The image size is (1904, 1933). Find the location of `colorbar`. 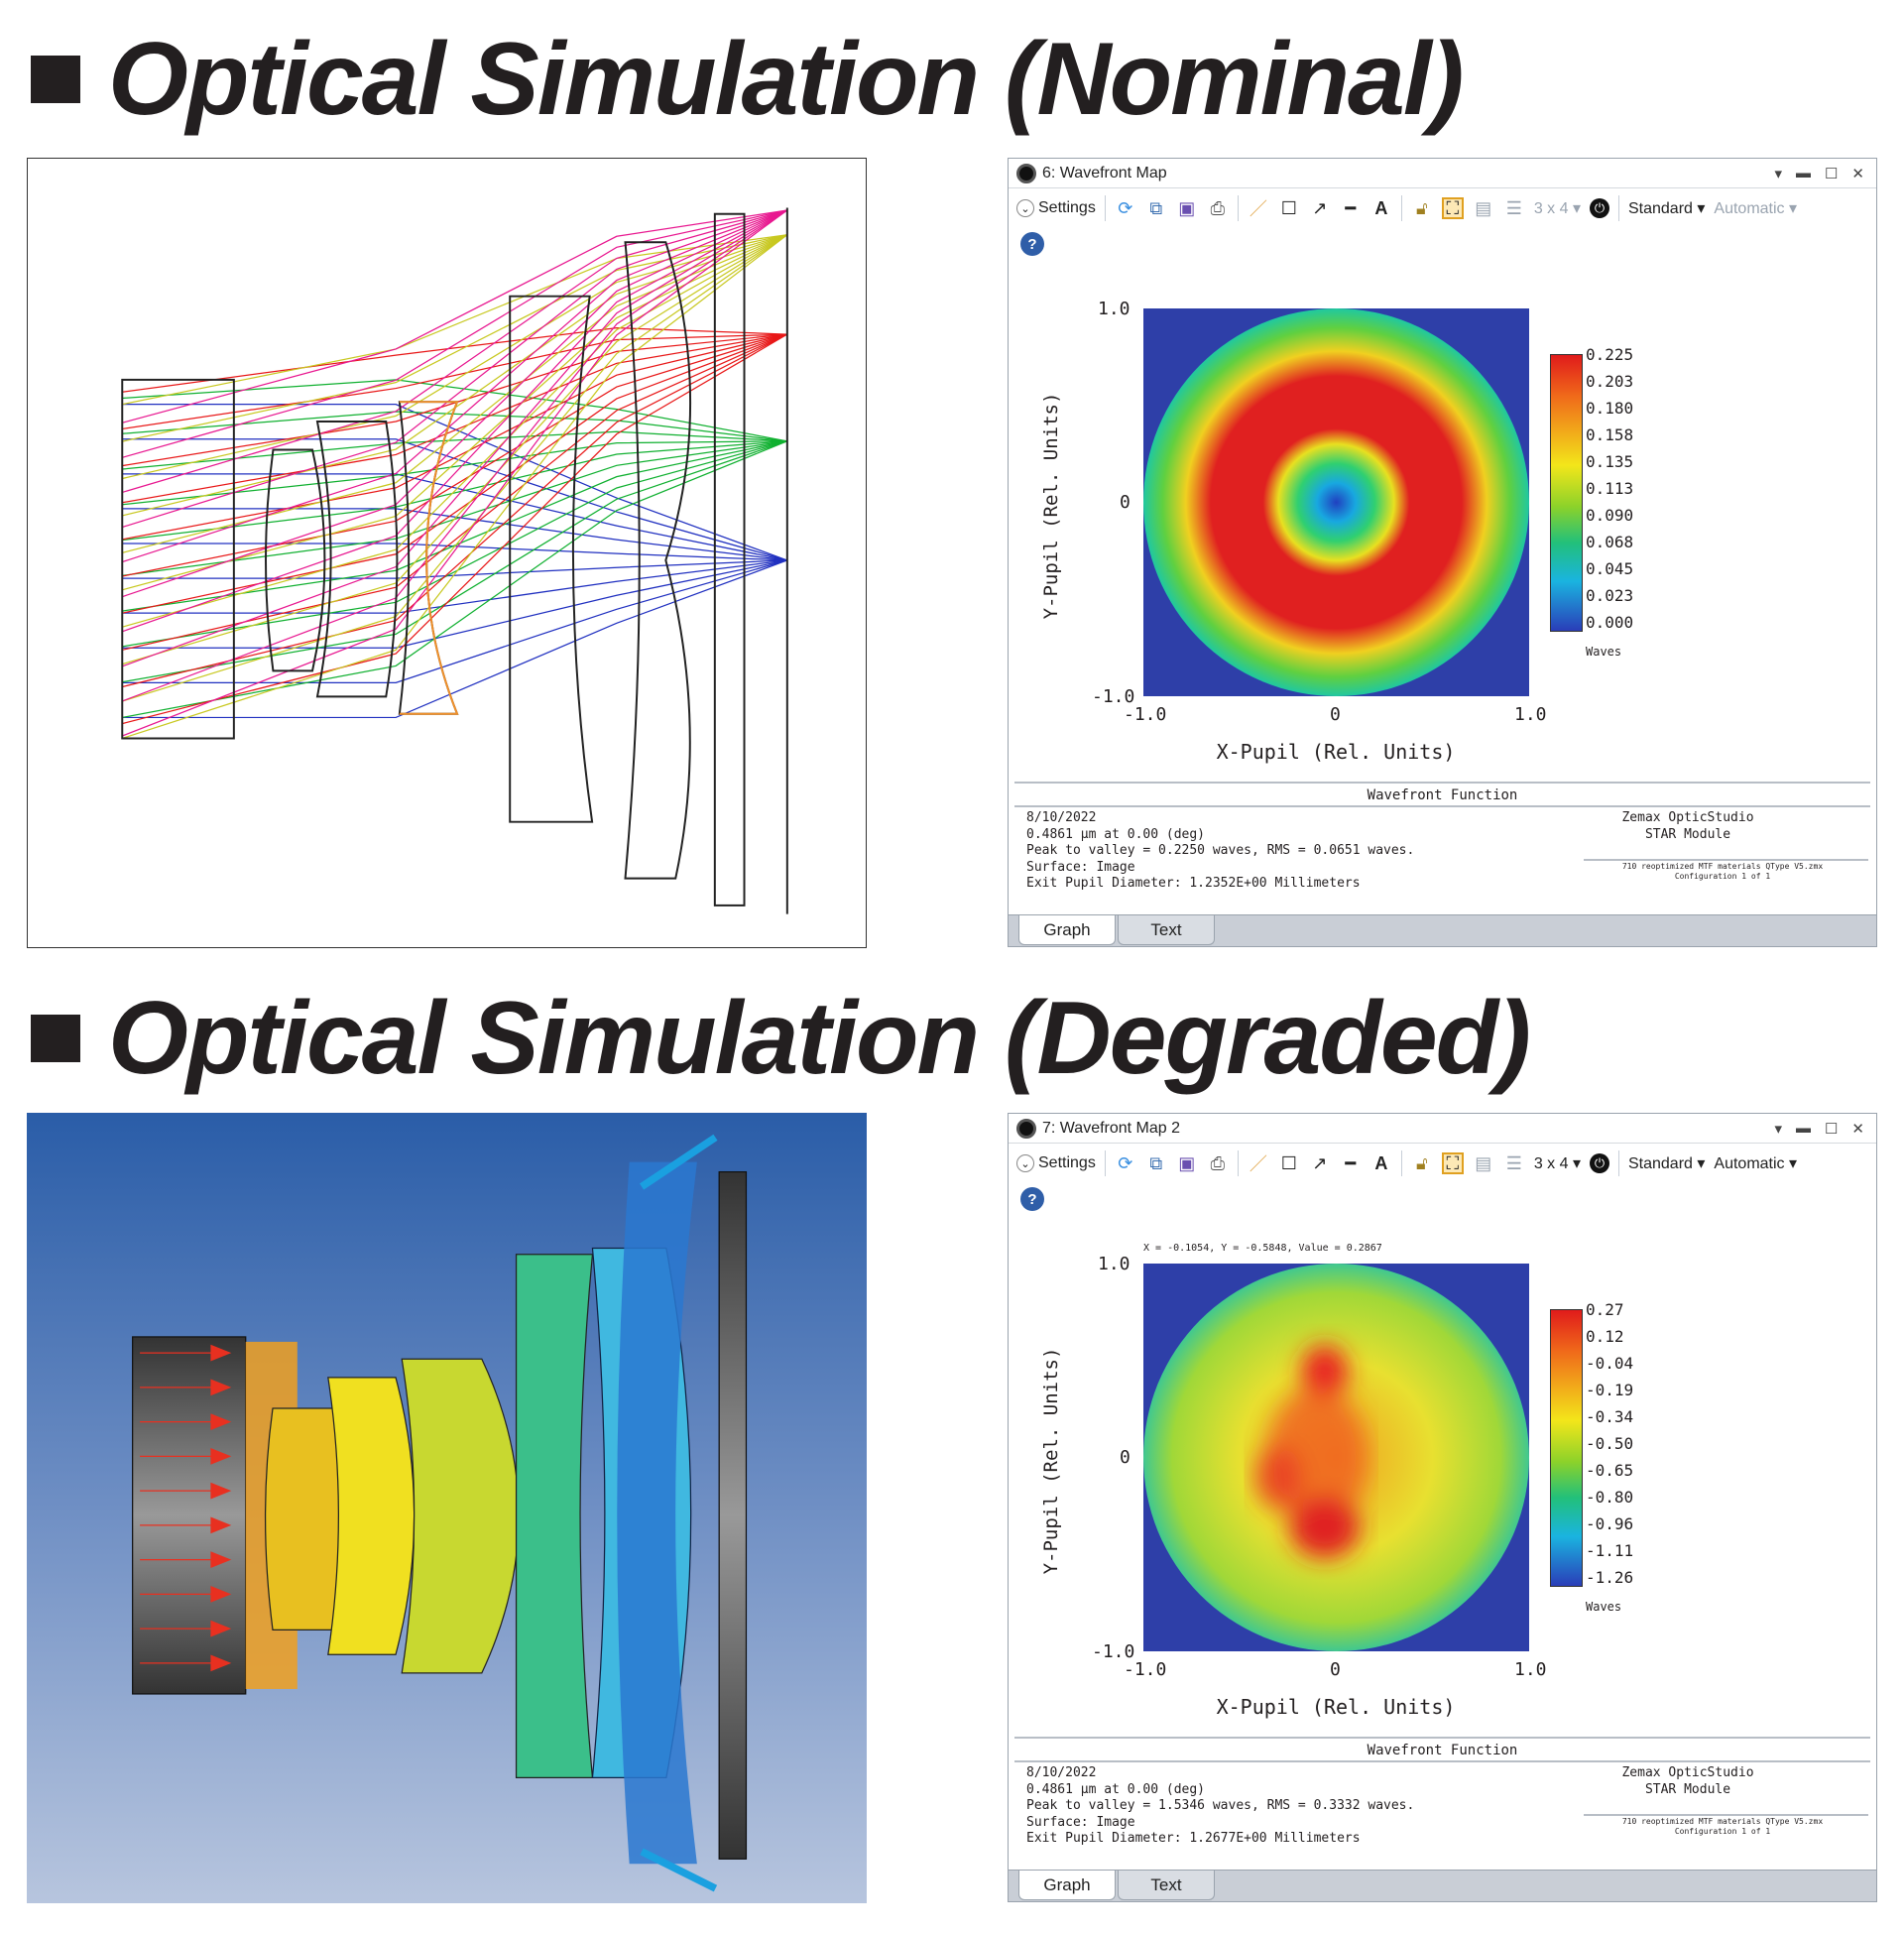

colorbar is located at coordinates (1566, 493).